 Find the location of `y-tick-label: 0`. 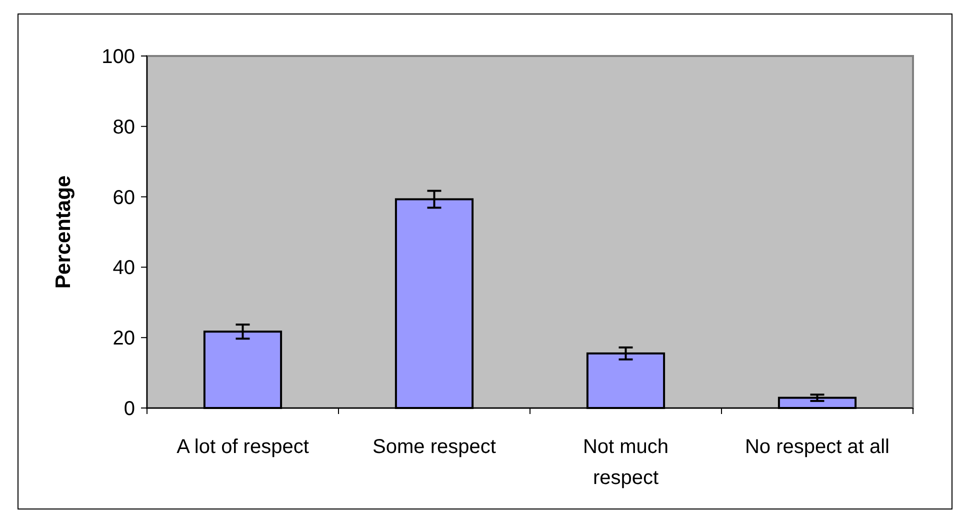

y-tick-label: 0 is located at coordinates (129, 409).